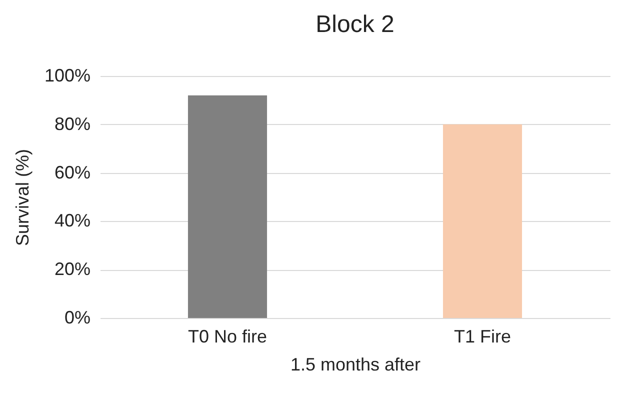  What do you see at coordinates (483, 336) in the screenshot?
I see `x-tick-label: T1 Fire` at bounding box center [483, 336].